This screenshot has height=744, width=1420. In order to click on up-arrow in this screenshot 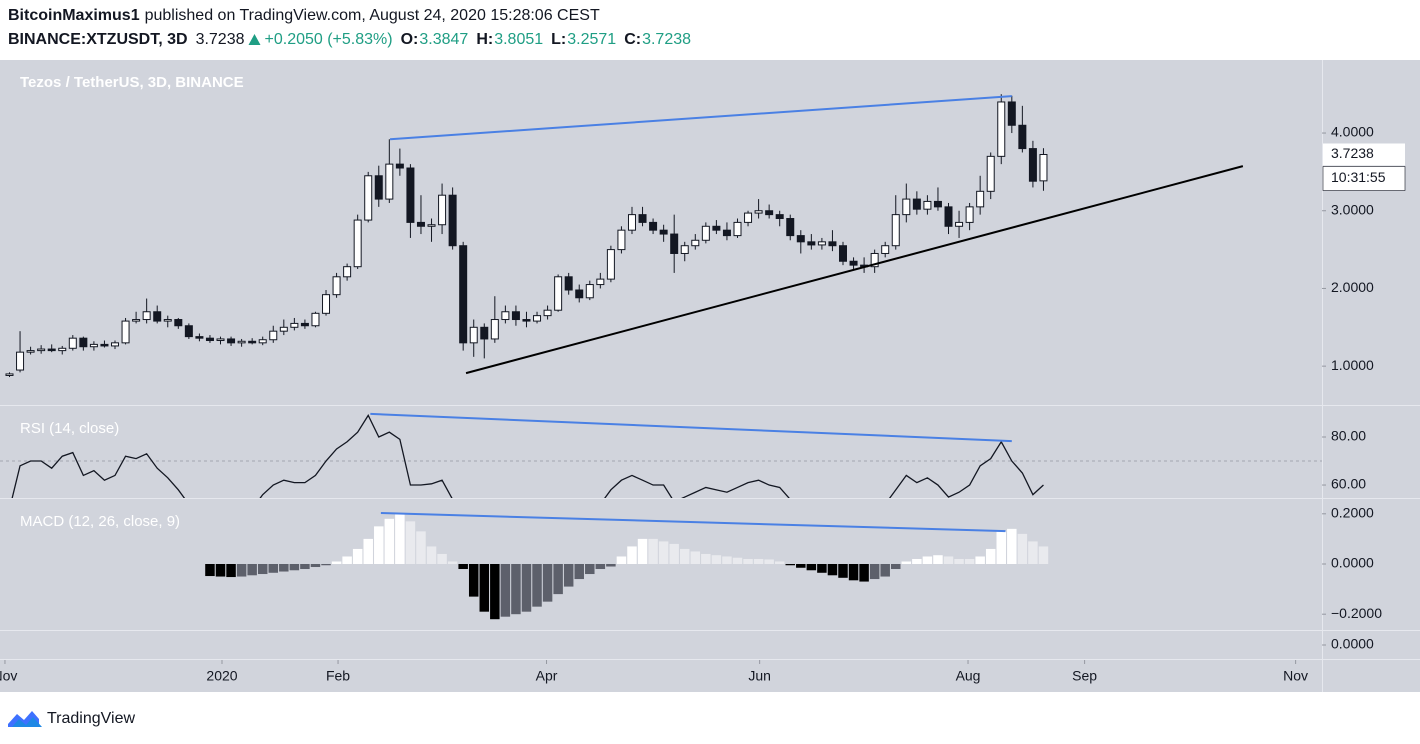, I will do `click(254, 39)`.